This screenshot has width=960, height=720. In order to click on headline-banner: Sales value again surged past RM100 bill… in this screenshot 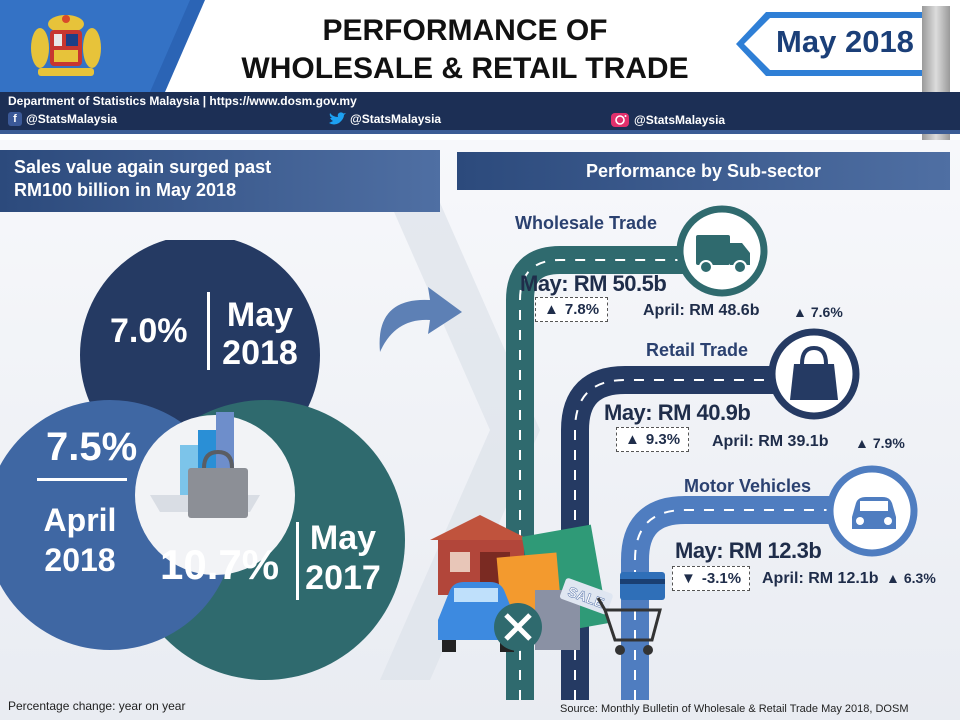, I will do `click(220, 181)`.